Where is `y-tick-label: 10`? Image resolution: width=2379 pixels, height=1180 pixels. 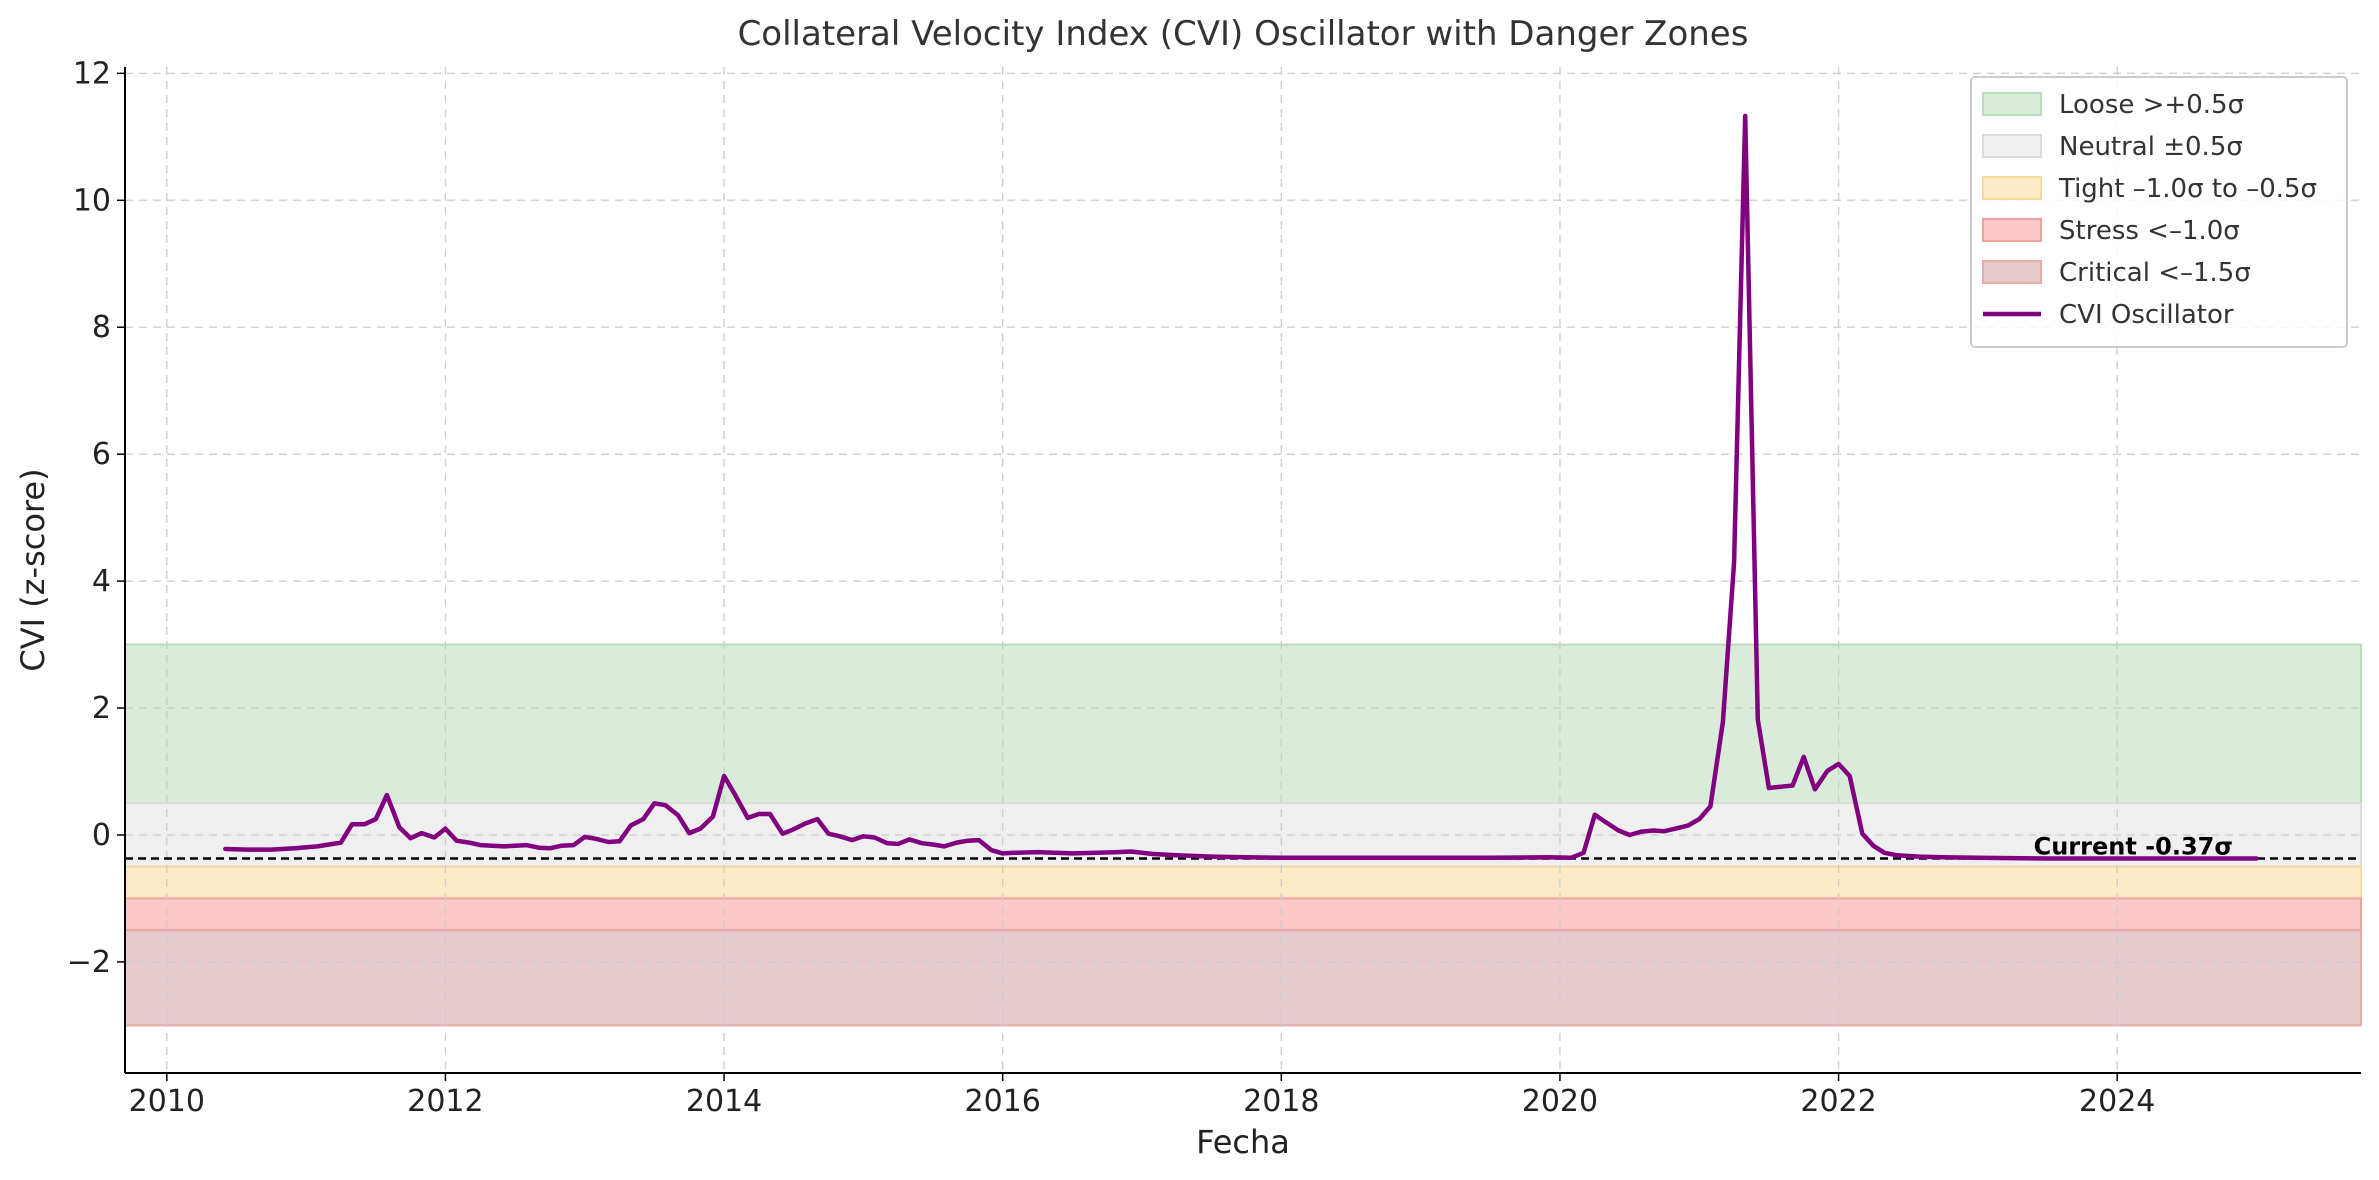 y-tick-label: 10 is located at coordinates (92, 200).